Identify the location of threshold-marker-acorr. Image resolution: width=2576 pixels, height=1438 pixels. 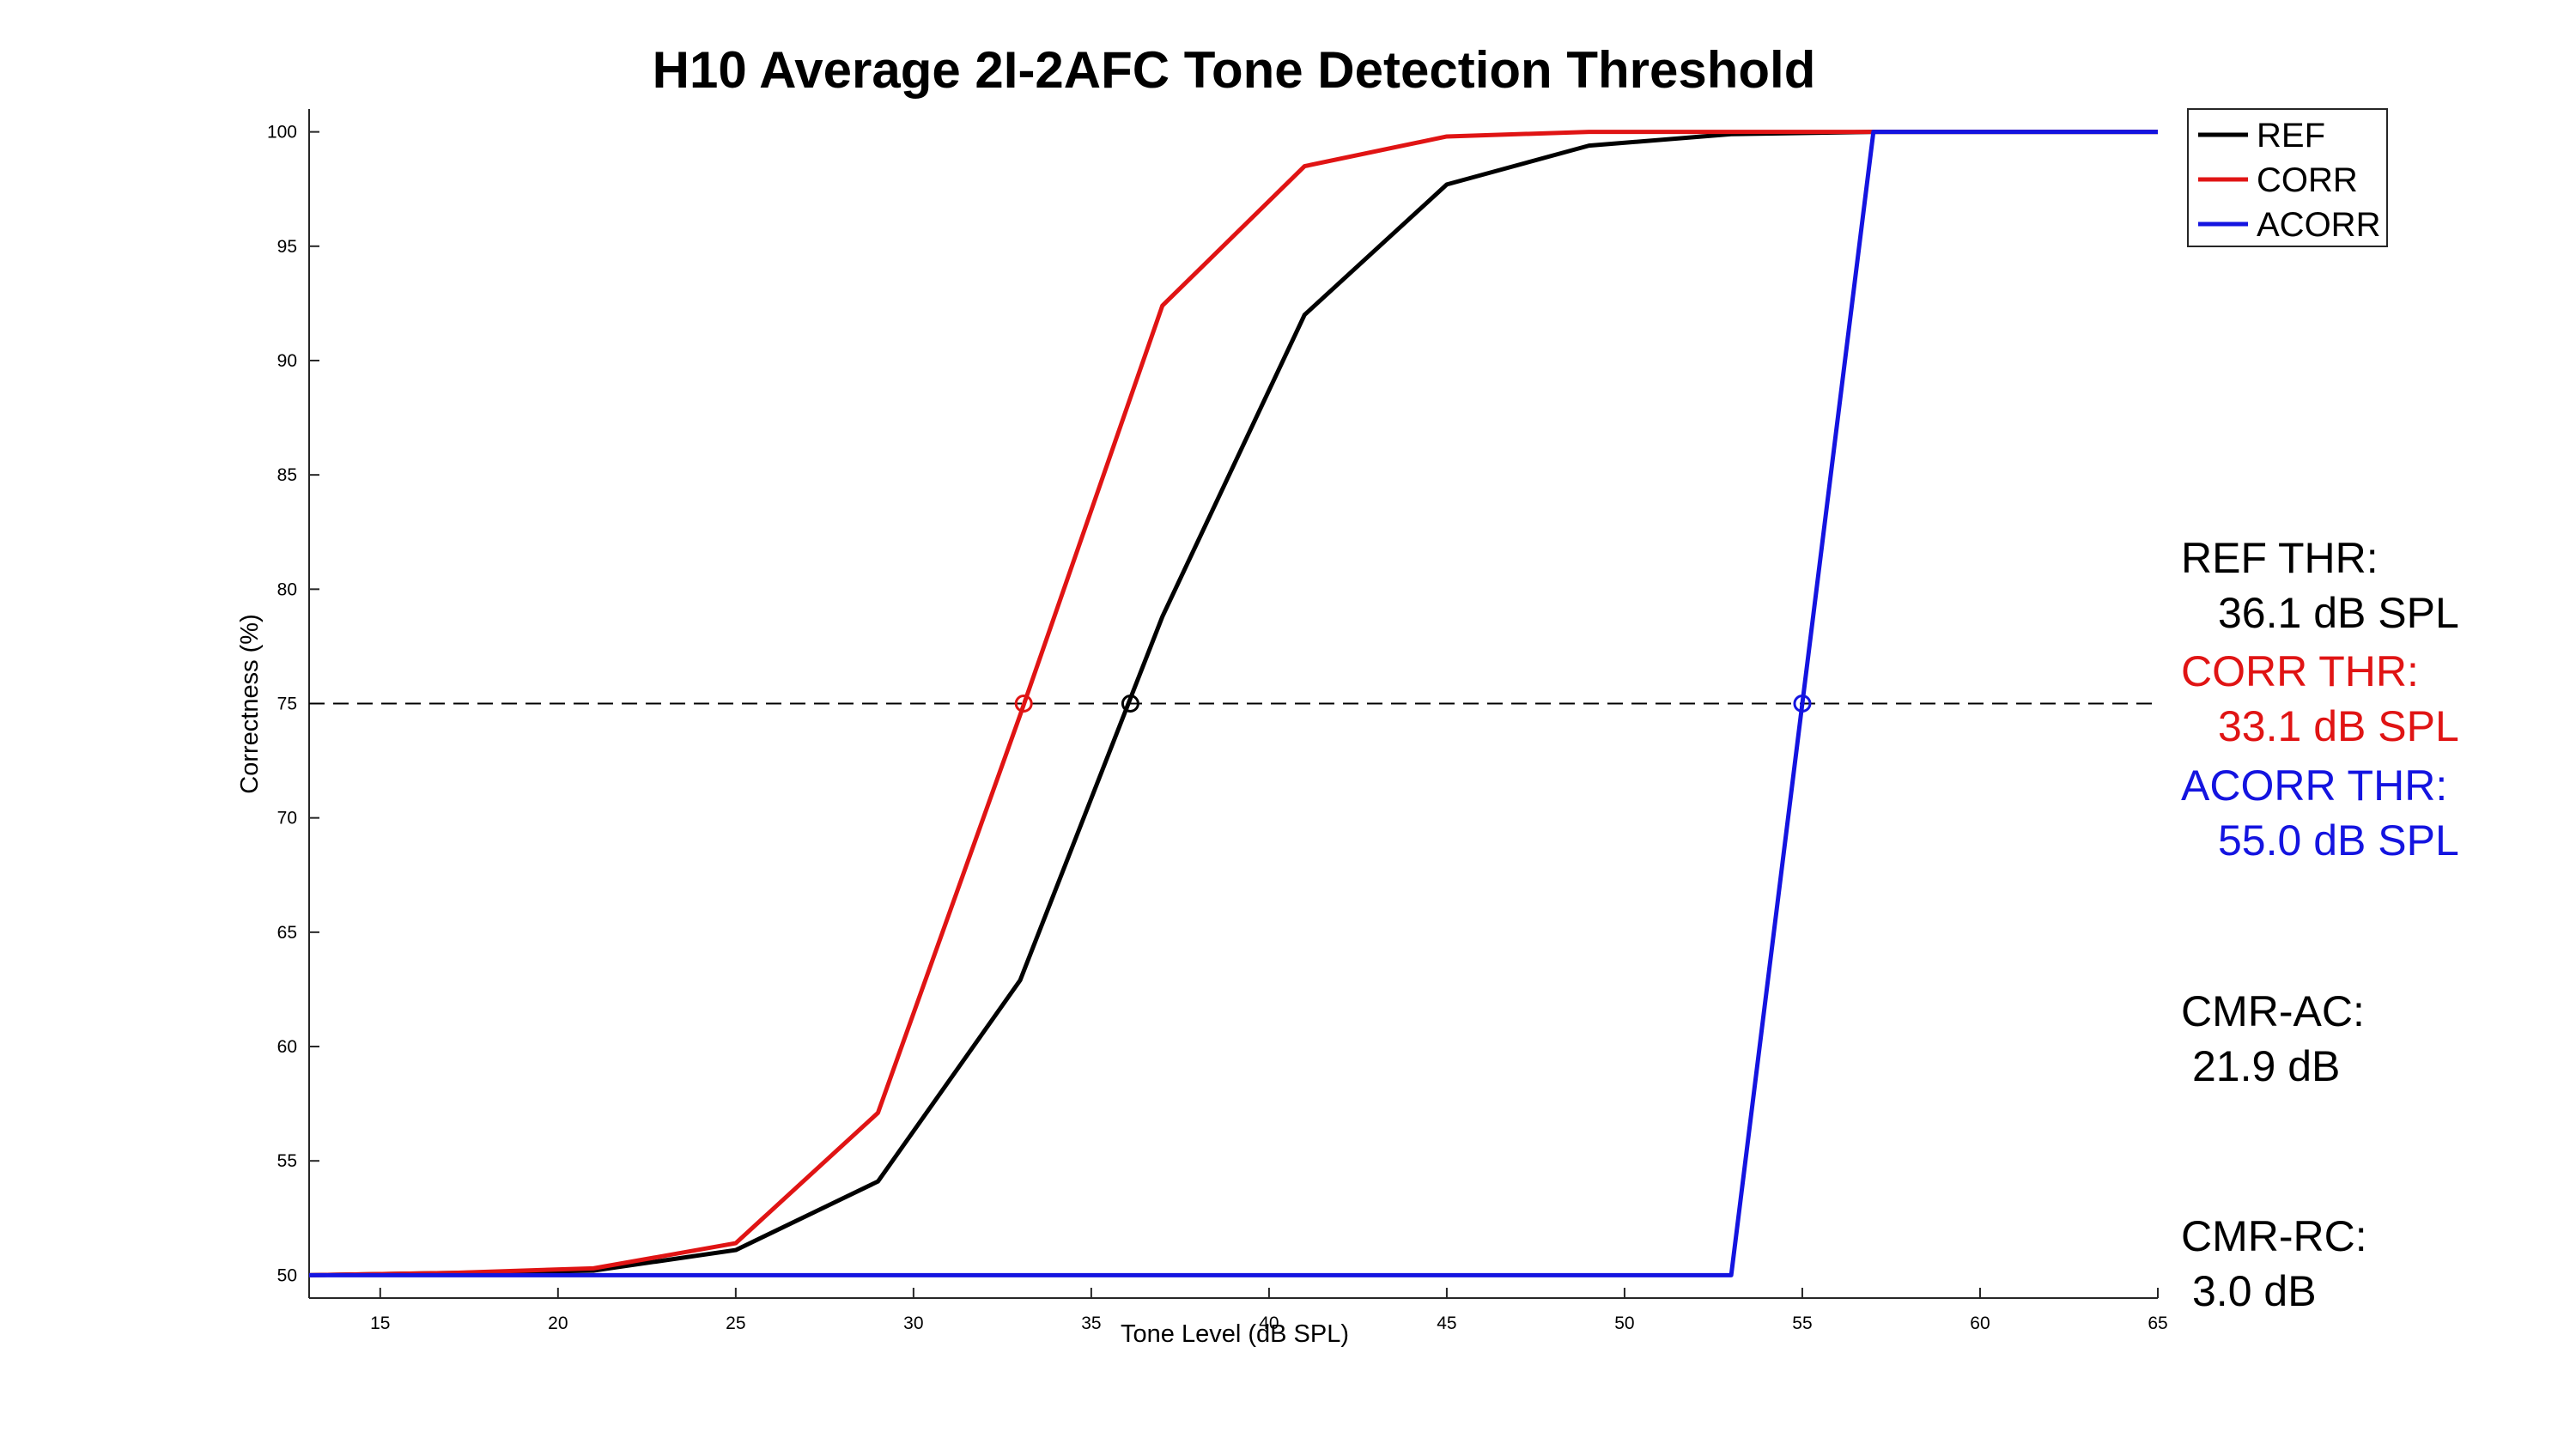
(1802, 704).